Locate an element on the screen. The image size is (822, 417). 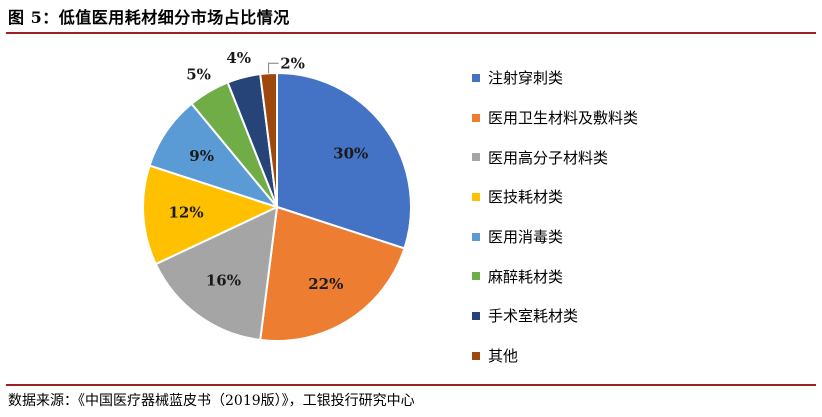
legend-item: 医用高分子材料类 is located at coordinates (555, 157).